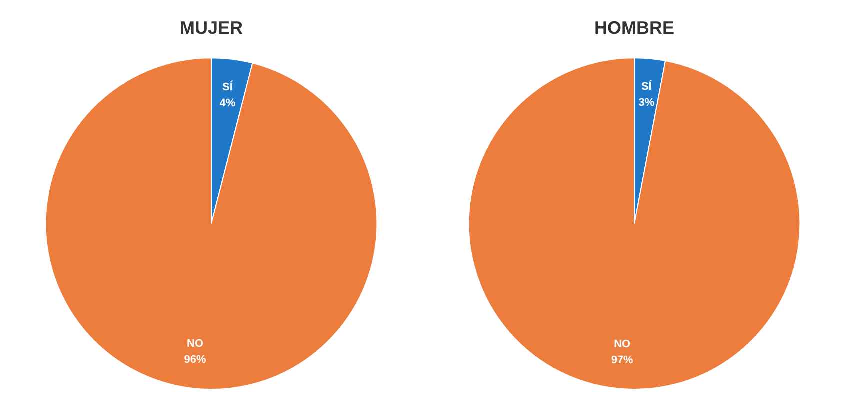 The height and width of the screenshot is (405, 846). Describe the element at coordinates (195, 360) in the screenshot. I see `data-label: 96%` at that location.